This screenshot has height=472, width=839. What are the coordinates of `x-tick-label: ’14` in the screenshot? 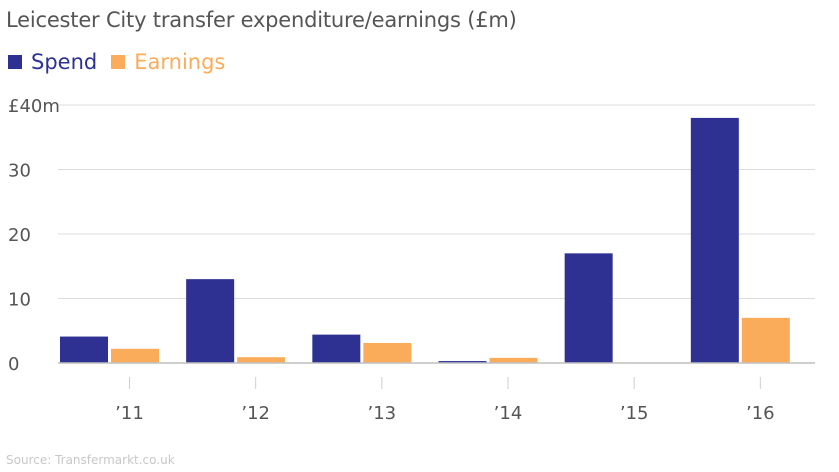 It's located at (508, 413).